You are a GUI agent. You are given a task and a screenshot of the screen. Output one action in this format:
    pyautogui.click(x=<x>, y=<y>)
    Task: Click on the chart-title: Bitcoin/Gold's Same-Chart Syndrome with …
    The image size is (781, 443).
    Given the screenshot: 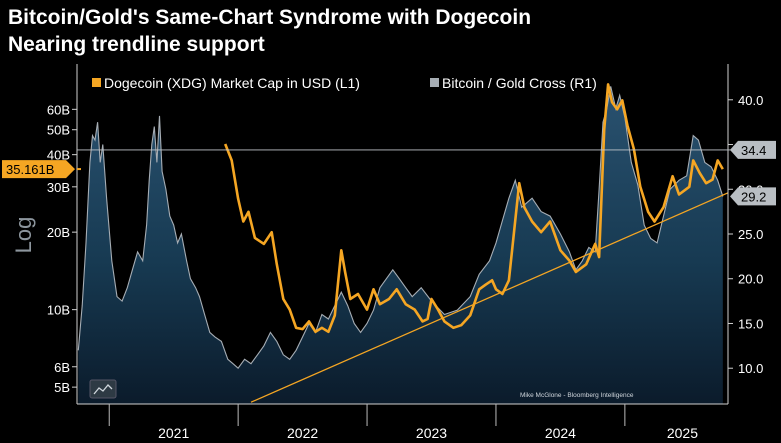 What is the action you would take?
    pyautogui.click(x=269, y=31)
    